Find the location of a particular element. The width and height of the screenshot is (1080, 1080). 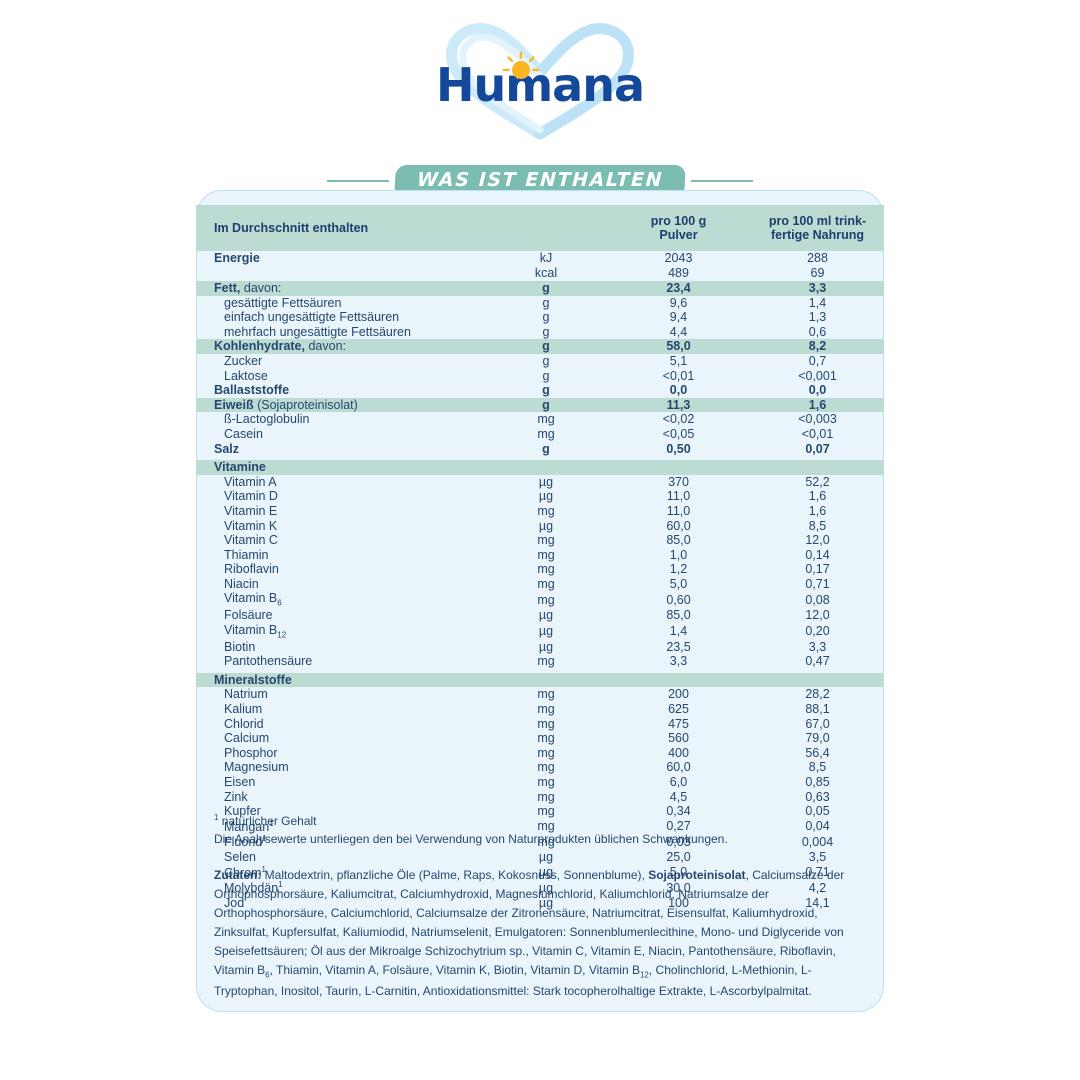

row-value-per-100ml: 0,08 is located at coordinates (817, 599).